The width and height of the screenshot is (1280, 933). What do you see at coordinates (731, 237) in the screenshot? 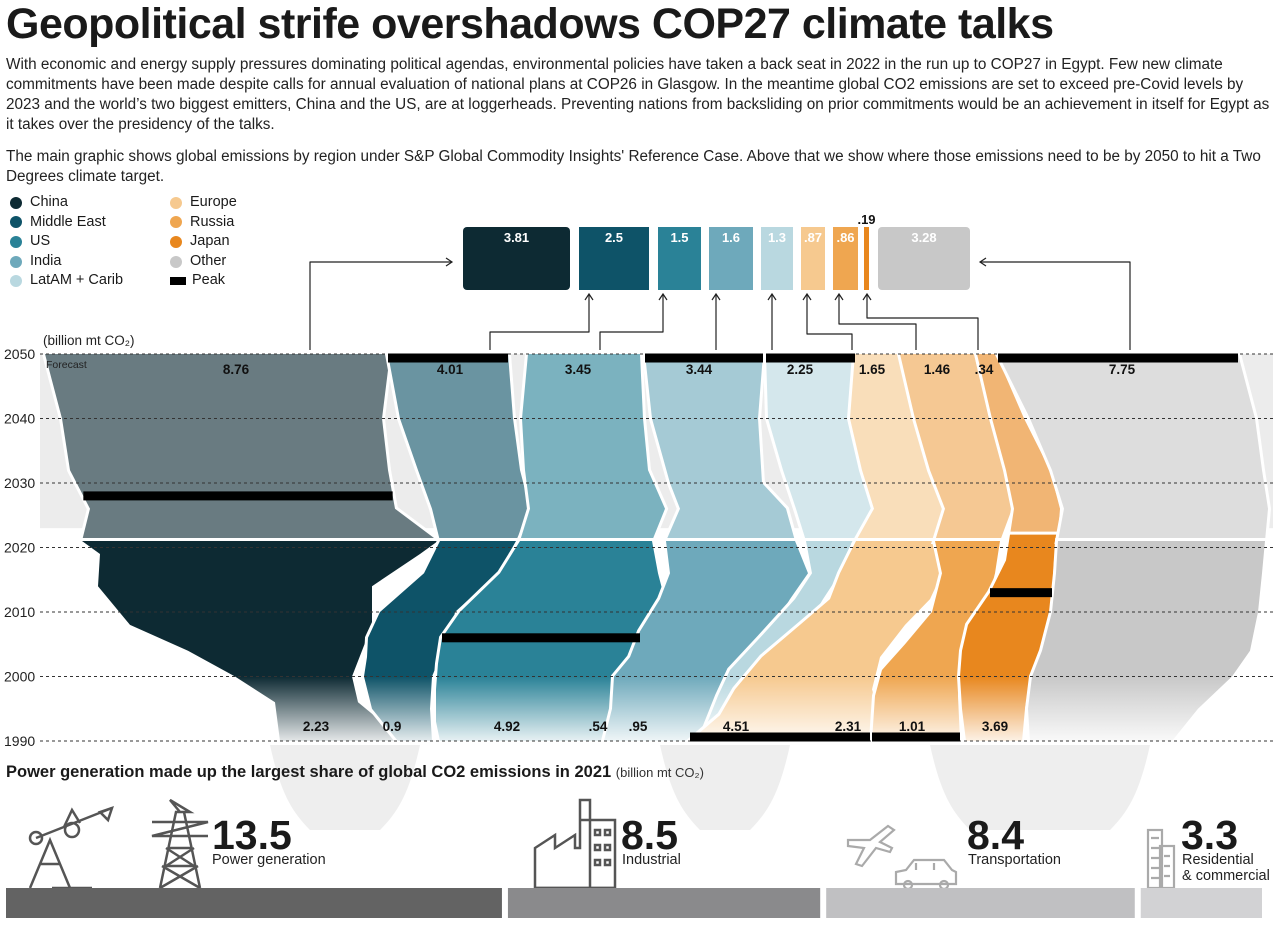
I see `target-bar-label: 1.6` at bounding box center [731, 237].